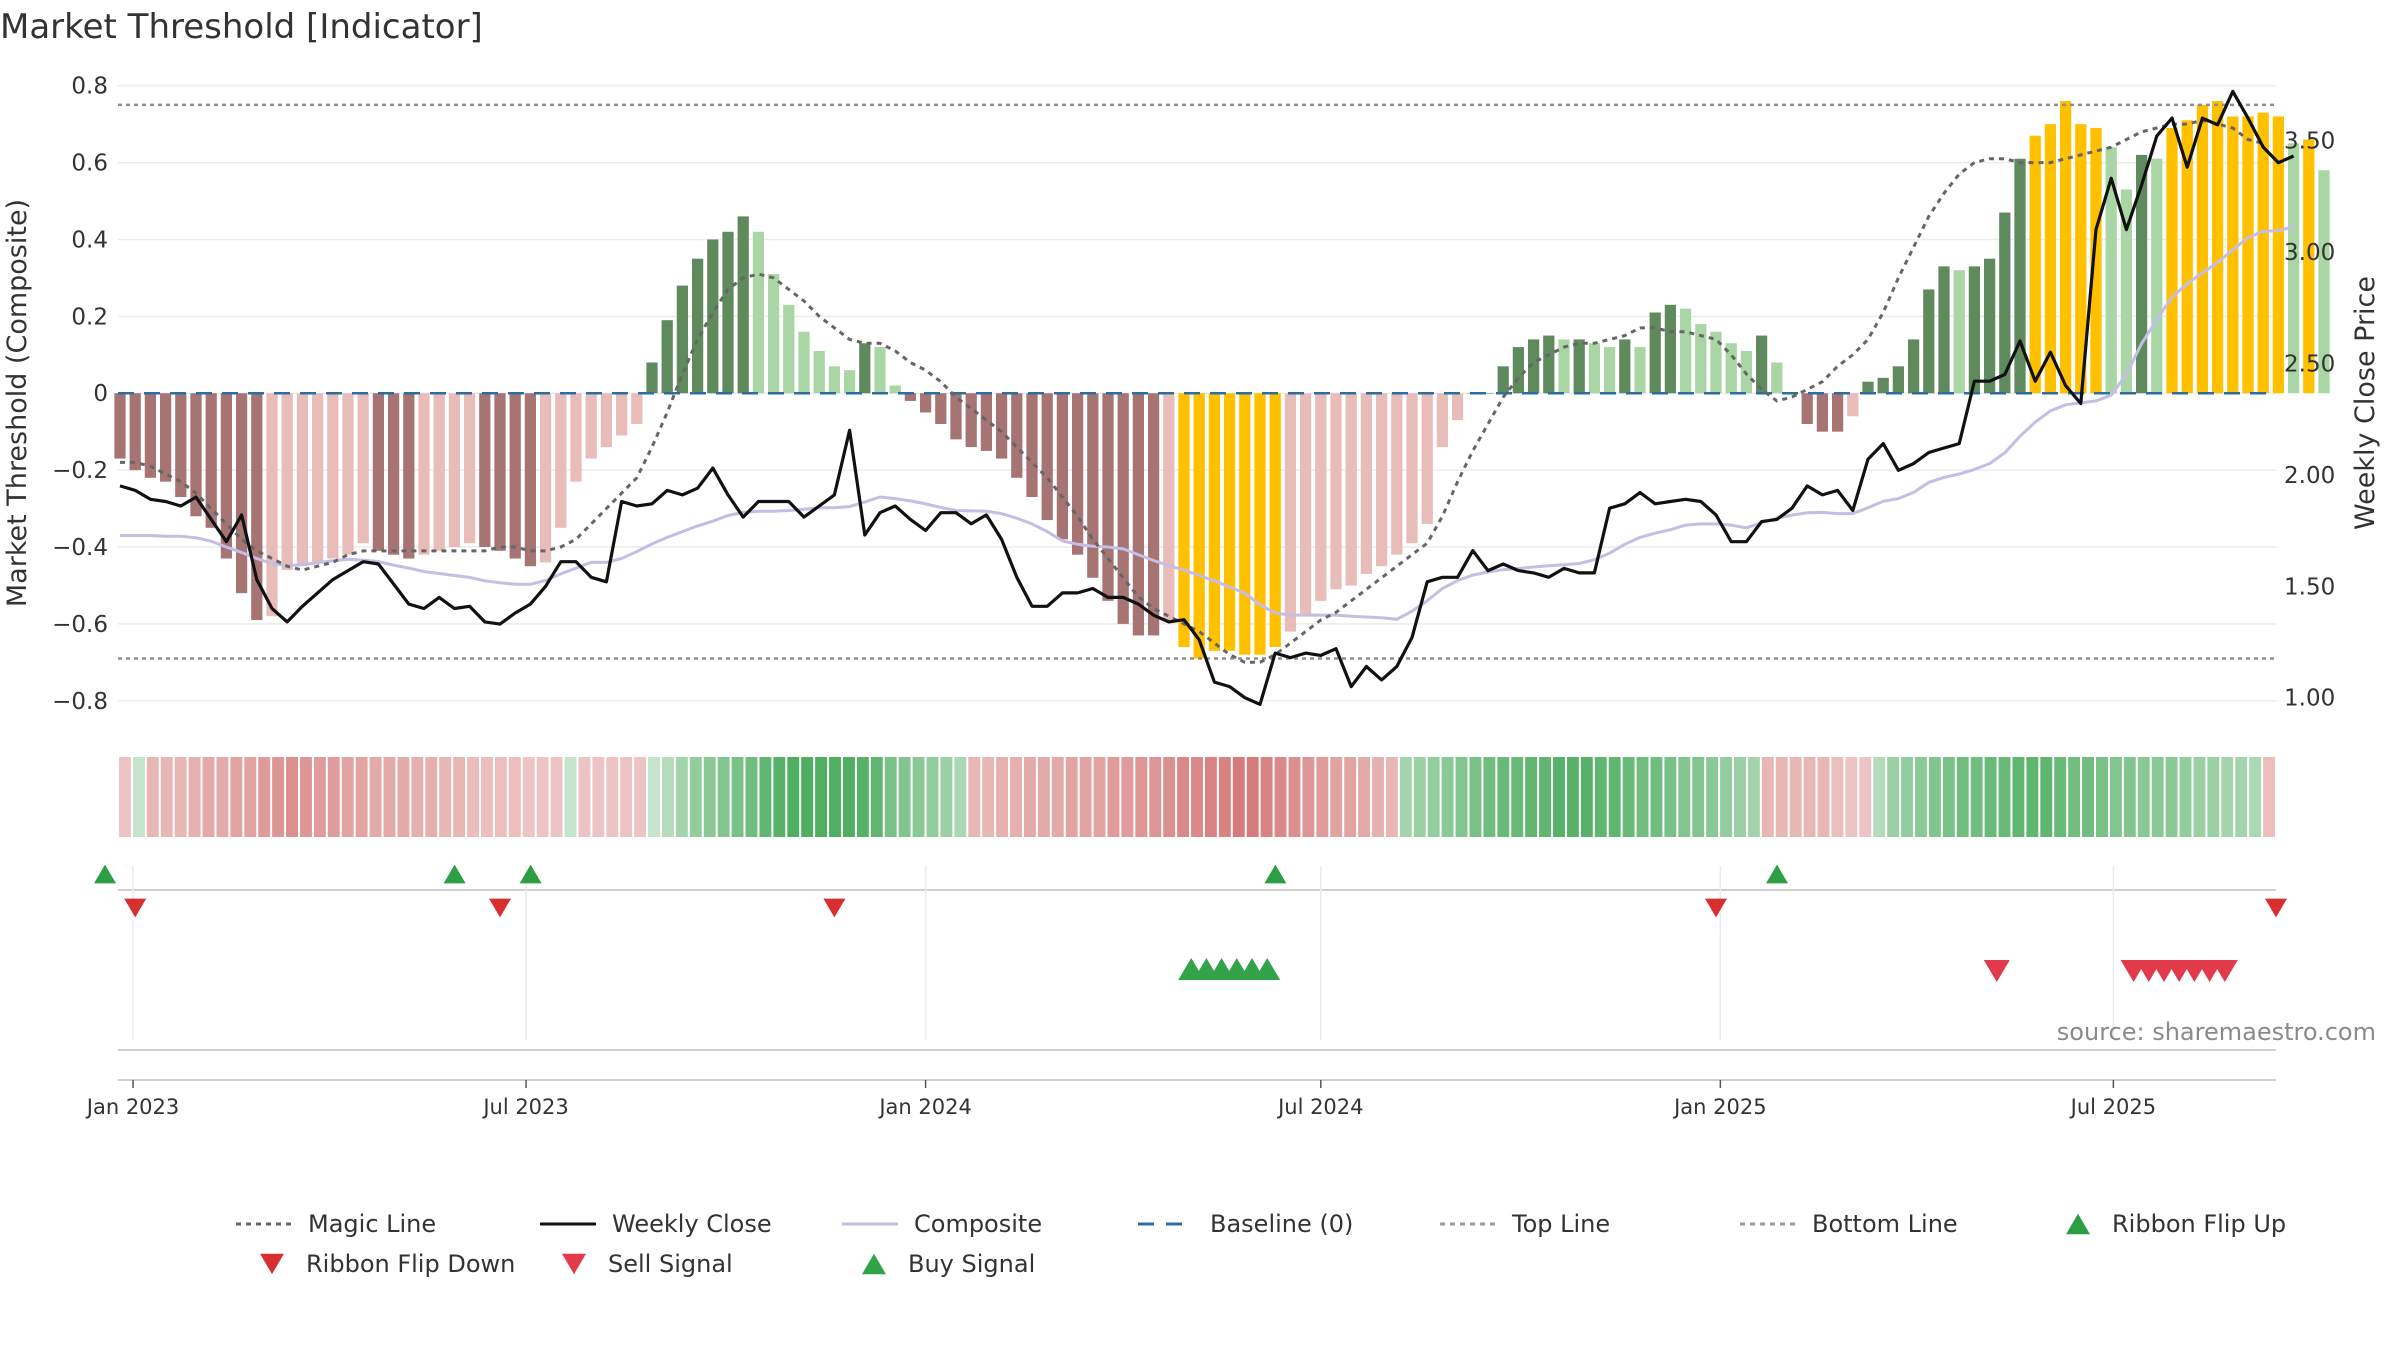 This screenshot has height=1354, width=2400. I want to click on signal-panel-grid, so click(1197, 973).